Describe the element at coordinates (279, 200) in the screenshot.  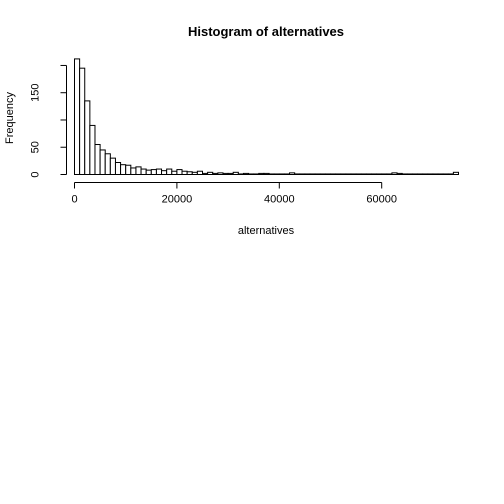
I see `x-tick-label: 40000` at that location.